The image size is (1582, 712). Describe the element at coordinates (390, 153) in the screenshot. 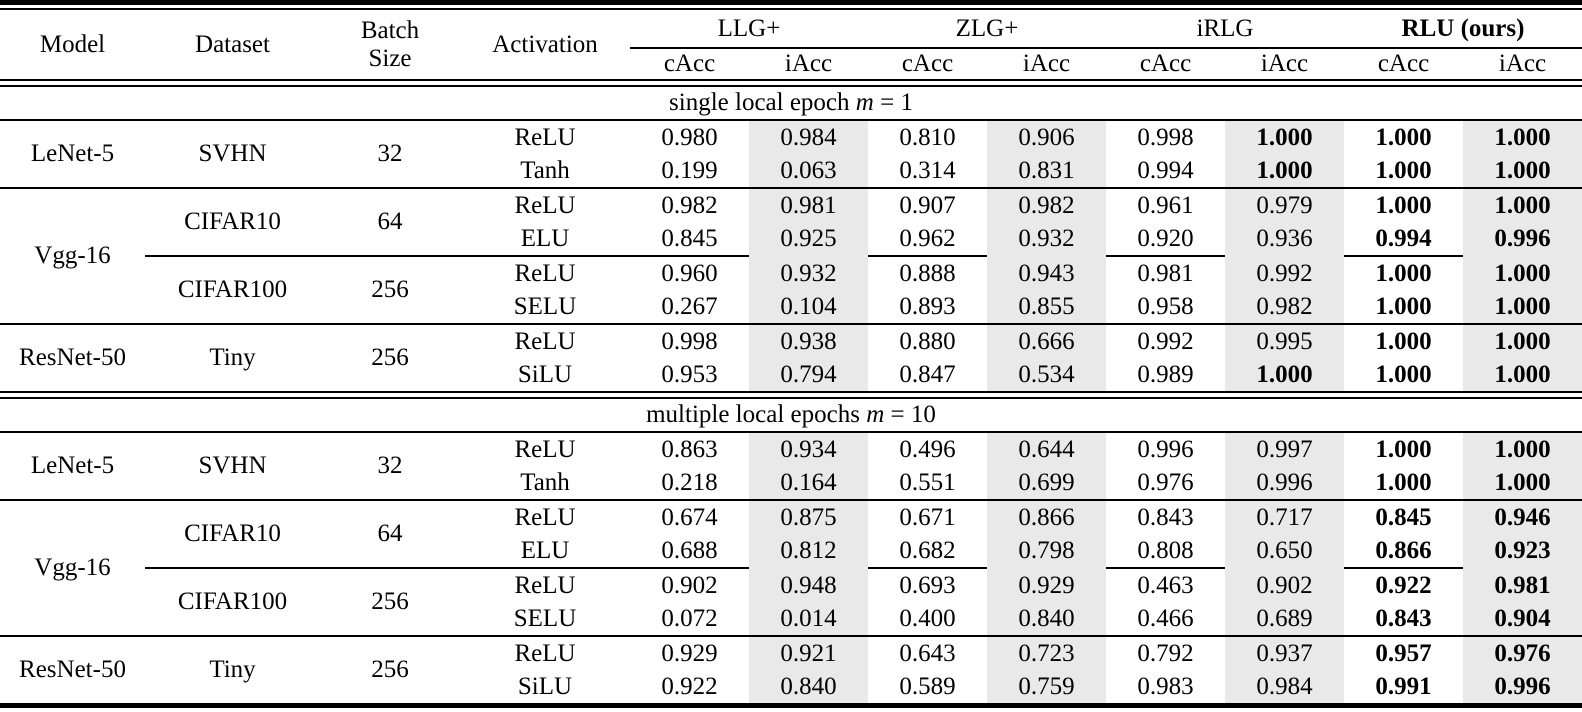

I see `batch-size-cell: 32` at that location.